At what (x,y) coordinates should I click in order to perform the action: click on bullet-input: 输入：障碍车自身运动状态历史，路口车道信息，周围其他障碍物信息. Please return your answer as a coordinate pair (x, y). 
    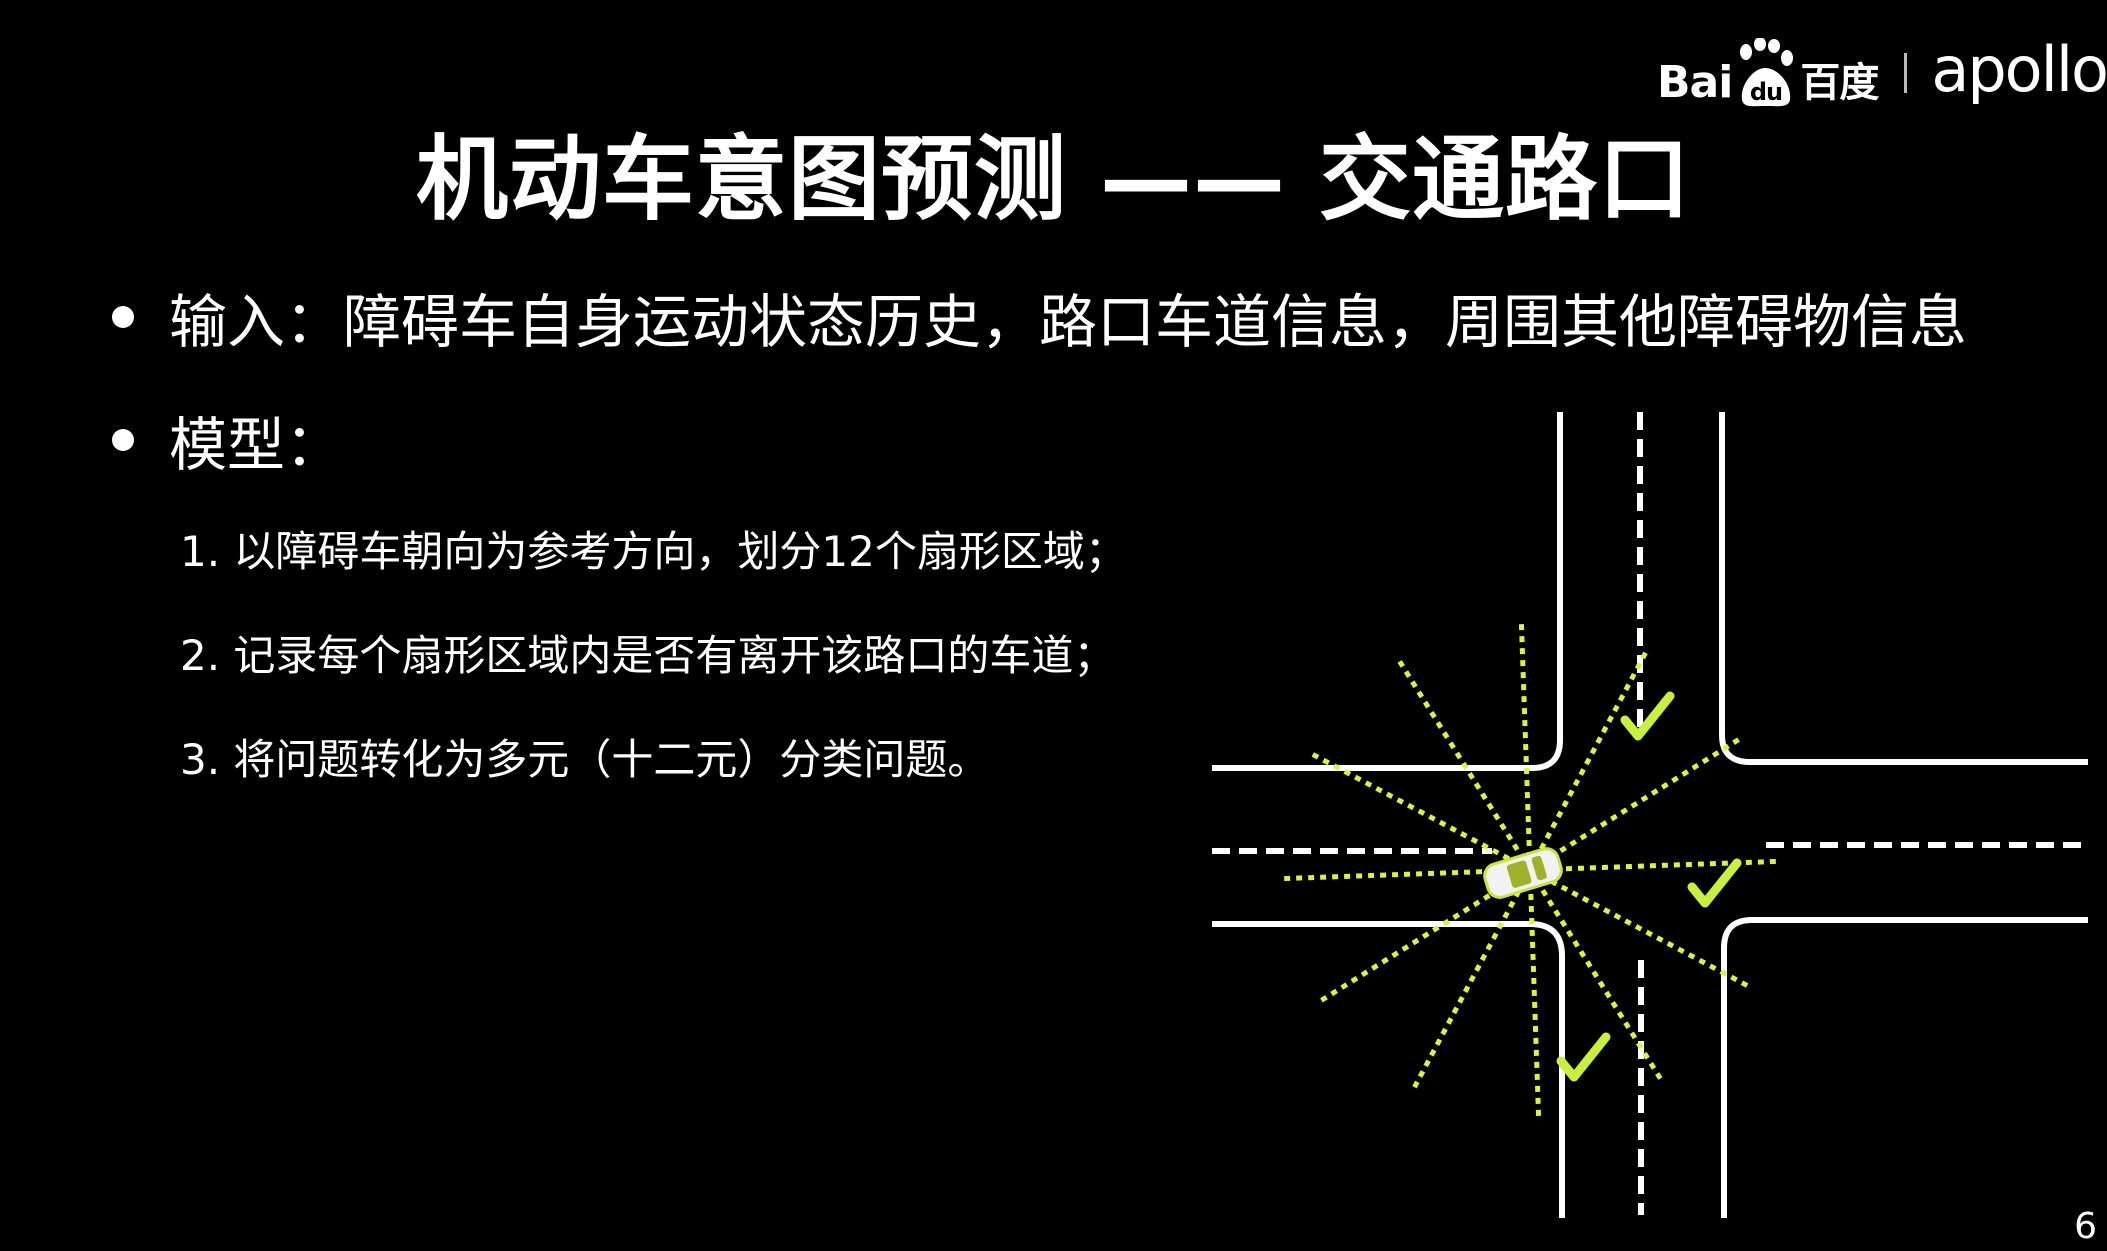
    Looking at the image, I should click on (1039, 317).